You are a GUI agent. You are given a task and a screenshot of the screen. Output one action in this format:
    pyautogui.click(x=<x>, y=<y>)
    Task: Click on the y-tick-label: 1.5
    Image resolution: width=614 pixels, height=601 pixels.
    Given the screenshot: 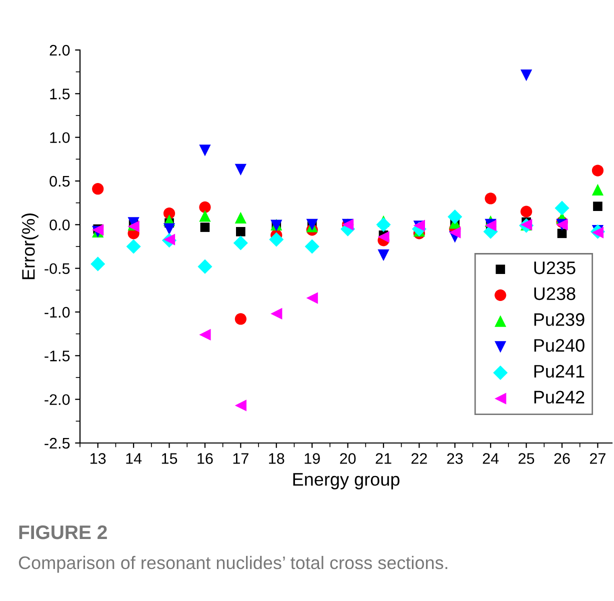 What is the action you would take?
    pyautogui.click(x=60, y=94)
    